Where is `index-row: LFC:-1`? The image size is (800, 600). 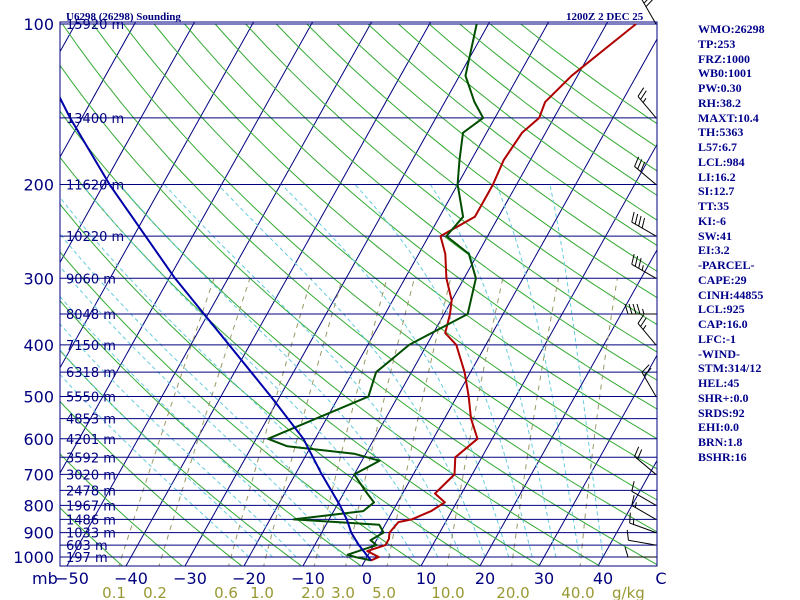
index-row: LFC:-1 is located at coordinates (717, 338).